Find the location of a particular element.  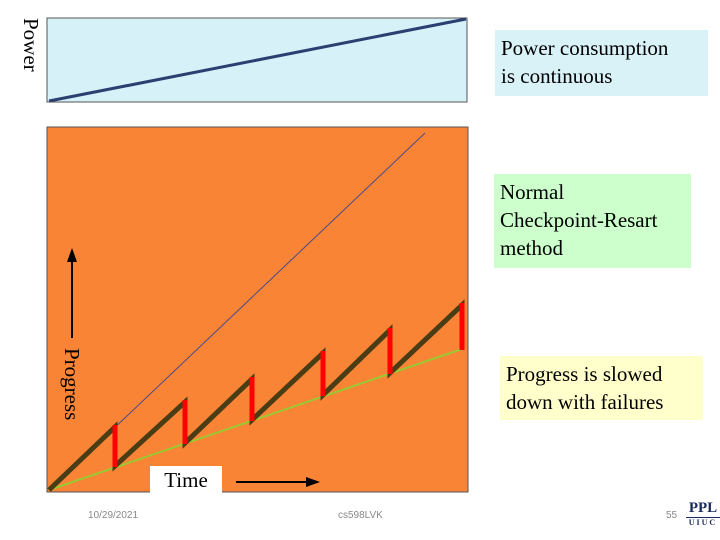

footer-date: 10/29/2021 is located at coordinates (113, 515).